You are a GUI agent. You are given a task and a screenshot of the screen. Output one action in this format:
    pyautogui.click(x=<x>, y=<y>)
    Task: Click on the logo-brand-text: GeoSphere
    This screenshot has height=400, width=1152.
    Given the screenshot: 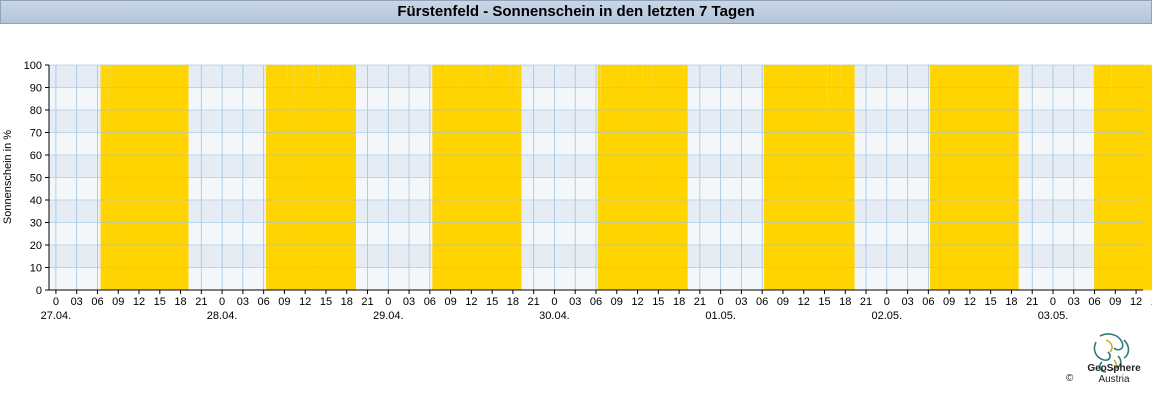 What is the action you would take?
    pyautogui.click(x=1114, y=368)
    